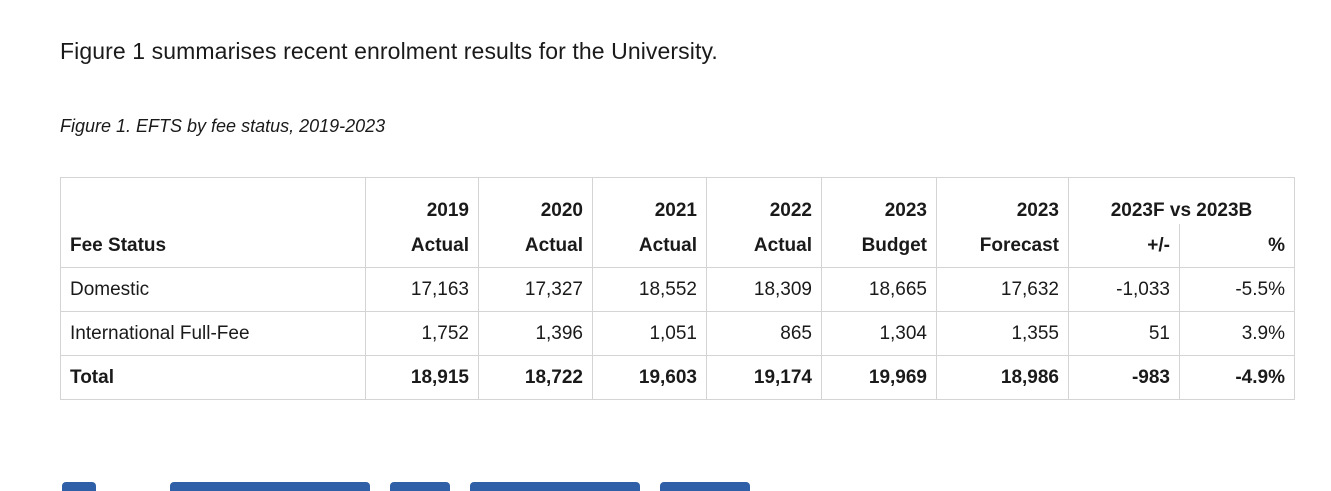 The height and width of the screenshot is (491, 1331). I want to click on table-cell: 17,163, so click(422, 289).